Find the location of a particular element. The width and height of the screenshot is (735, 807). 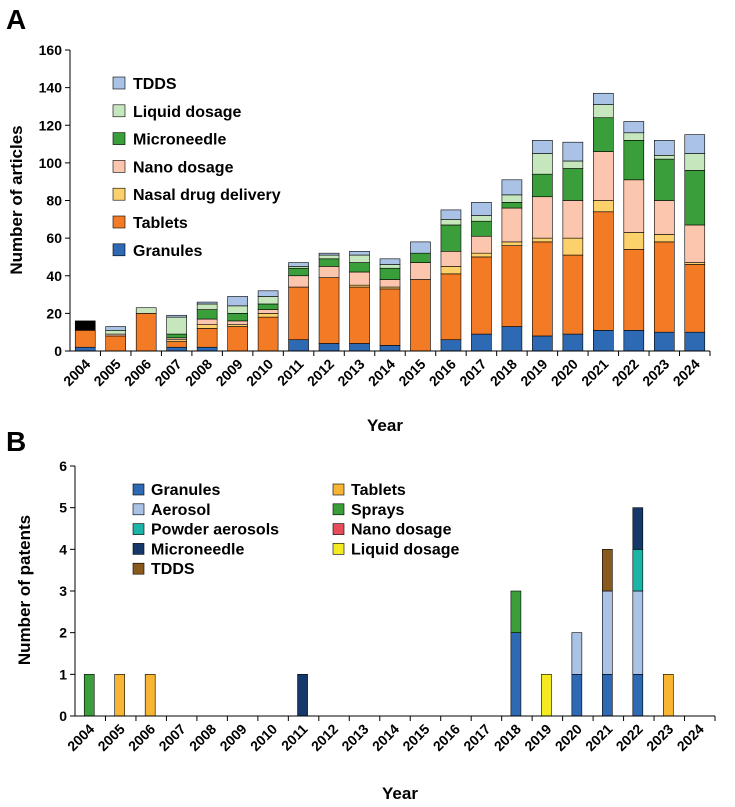

bar-nasal-drug-delivery-2018 is located at coordinates (512, 243).